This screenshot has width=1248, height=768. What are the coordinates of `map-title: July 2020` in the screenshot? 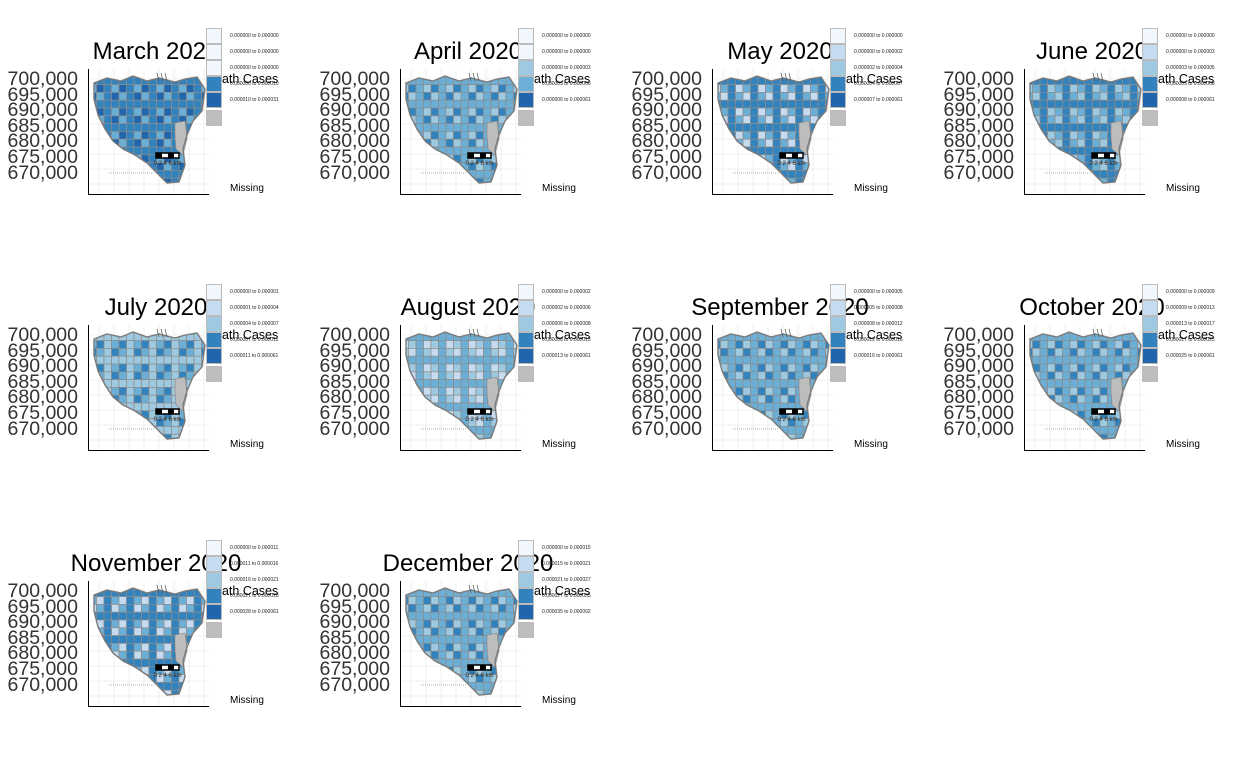 It's located at (156, 307).